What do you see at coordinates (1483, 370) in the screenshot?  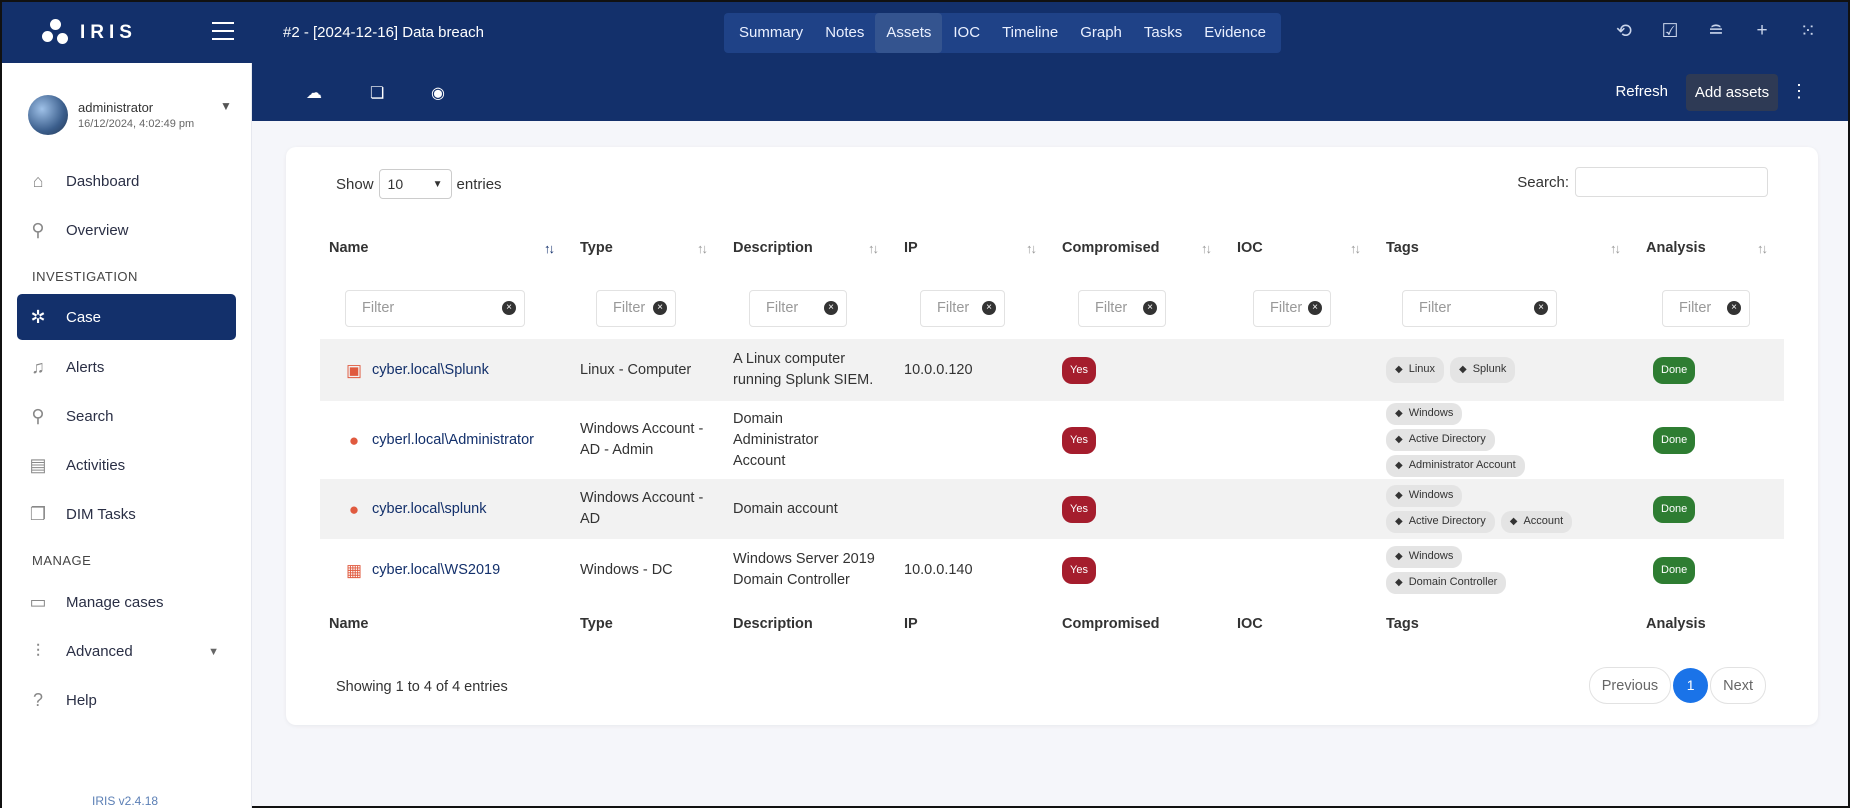 I see `tag: ◆ Splunk` at bounding box center [1483, 370].